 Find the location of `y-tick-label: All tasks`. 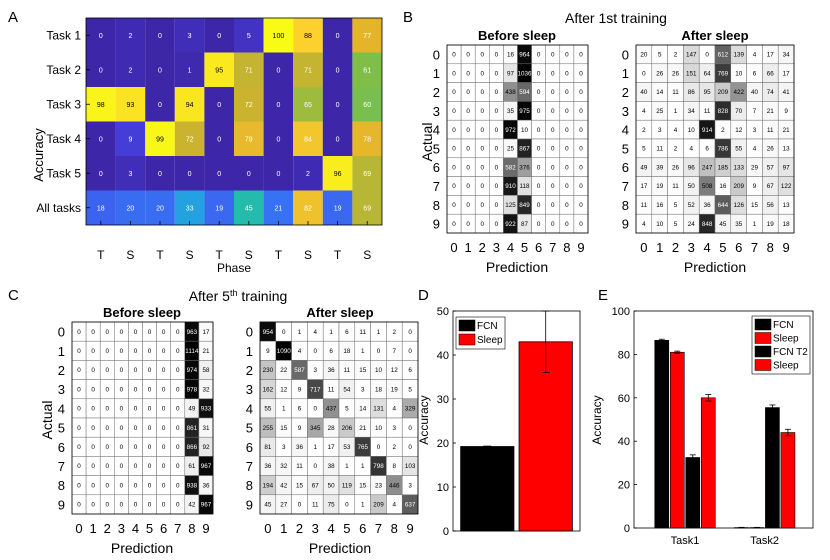

y-tick-label: All tasks is located at coordinates (58, 208).